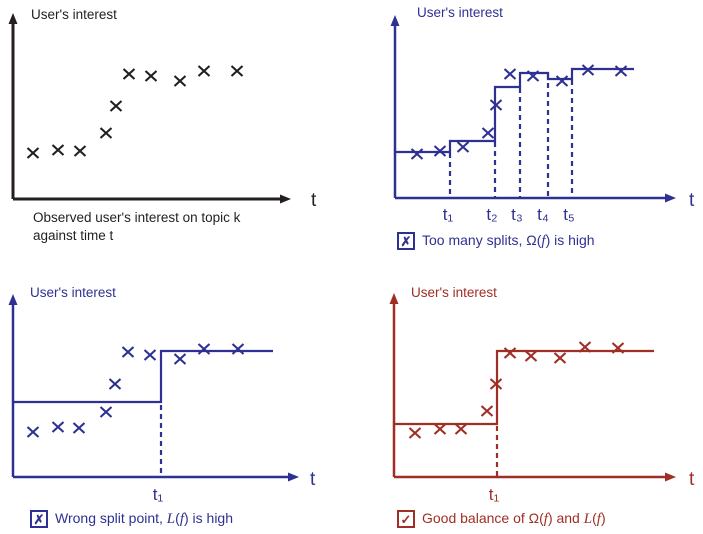 Image resolution: width=703 pixels, height=534 pixels. What do you see at coordinates (406, 519) in the screenshot?
I see `check-box-icon: ✓` at bounding box center [406, 519].